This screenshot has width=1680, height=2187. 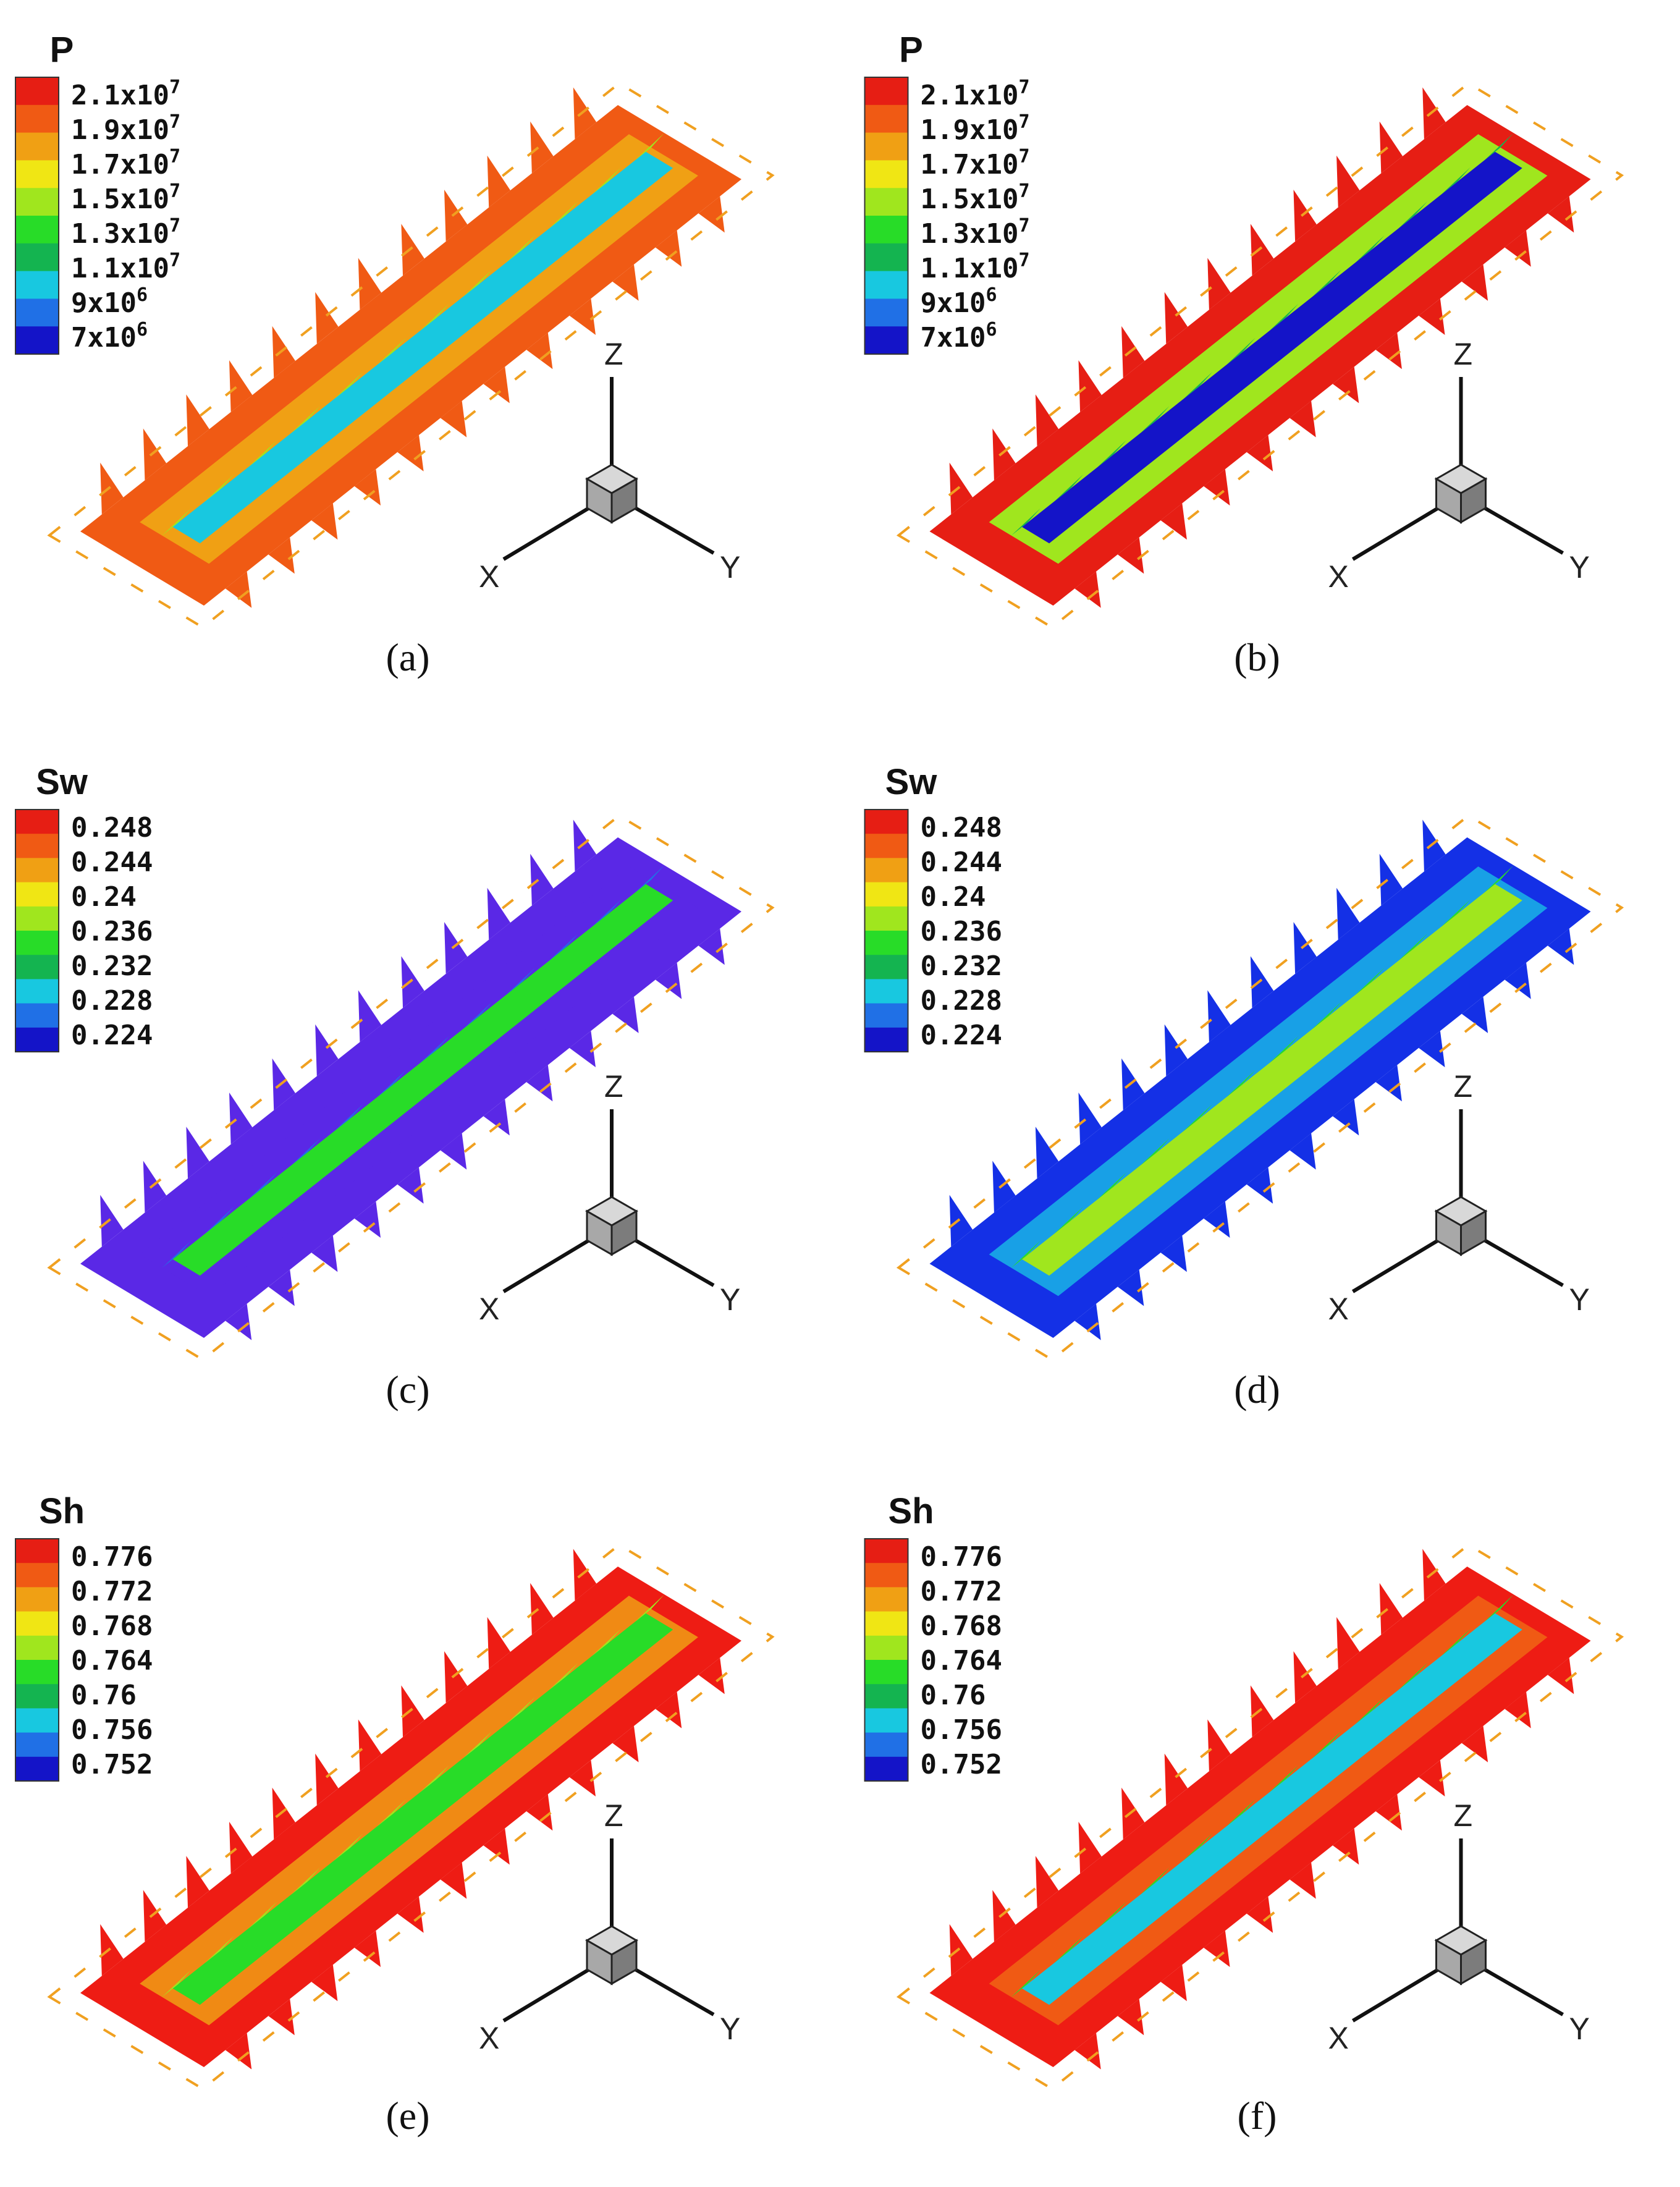 What do you see at coordinates (975, 267) in the screenshot?
I see `legend-label: 1.1x107` at bounding box center [975, 267].